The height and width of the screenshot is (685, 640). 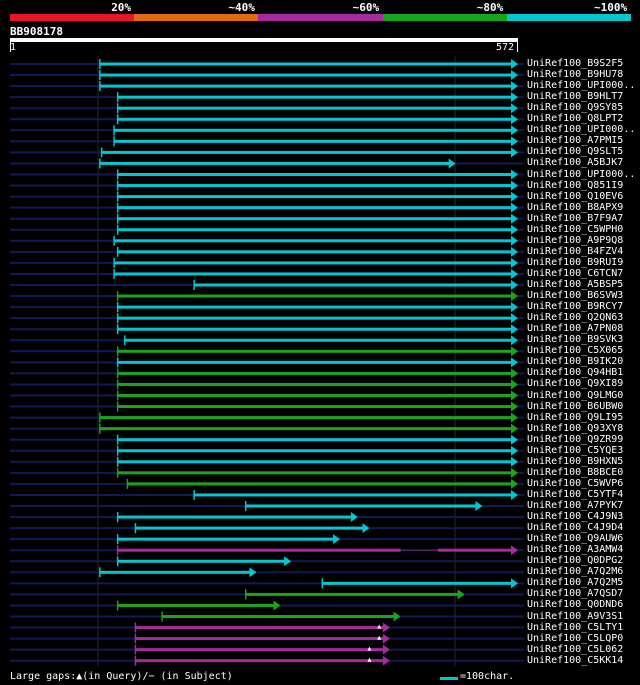 What do you see at coordinates (575, 163) in the screenshot?
I see `hit-label: UniRef100_A5BJK7` at bounding box center [575, 163].